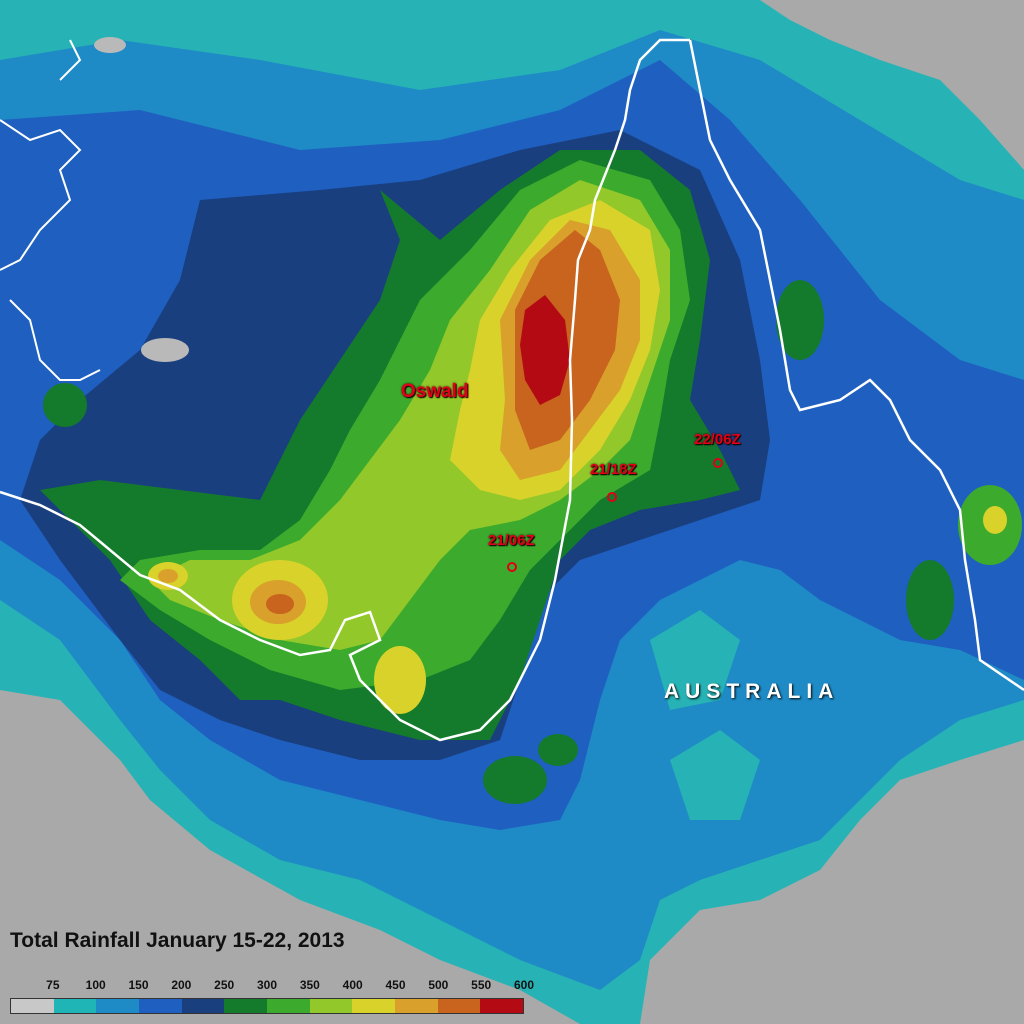  Describe the element at coordinates (695, 660) in the screenshot. I see `cyan-pocket-a` at that location.